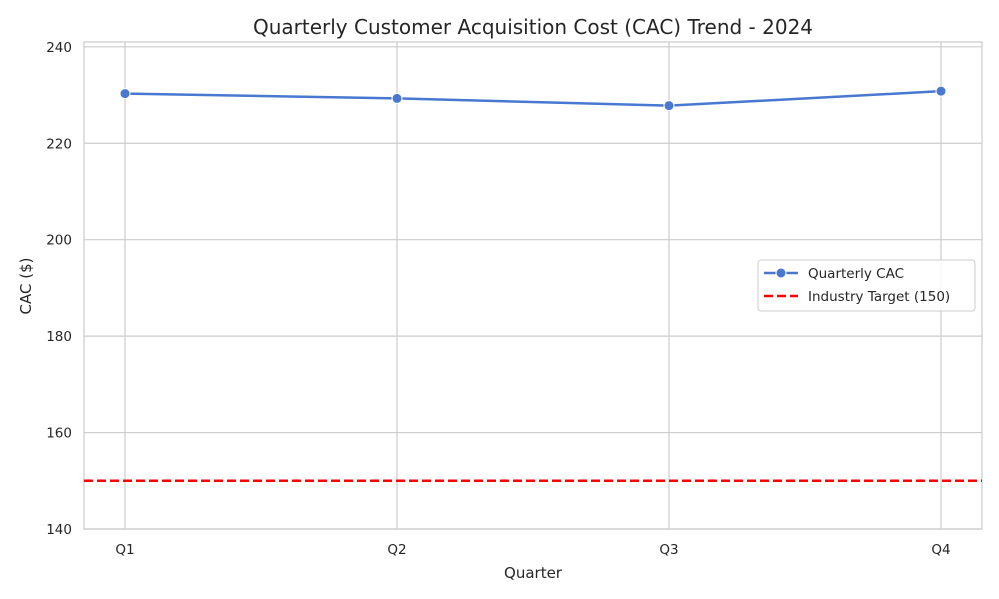 Image resolution: width=999 pixels, height=599 pixels. Describe the element at coordinates (59, 434) in the screenshot. I see `y-tick-label: 160` at that location.